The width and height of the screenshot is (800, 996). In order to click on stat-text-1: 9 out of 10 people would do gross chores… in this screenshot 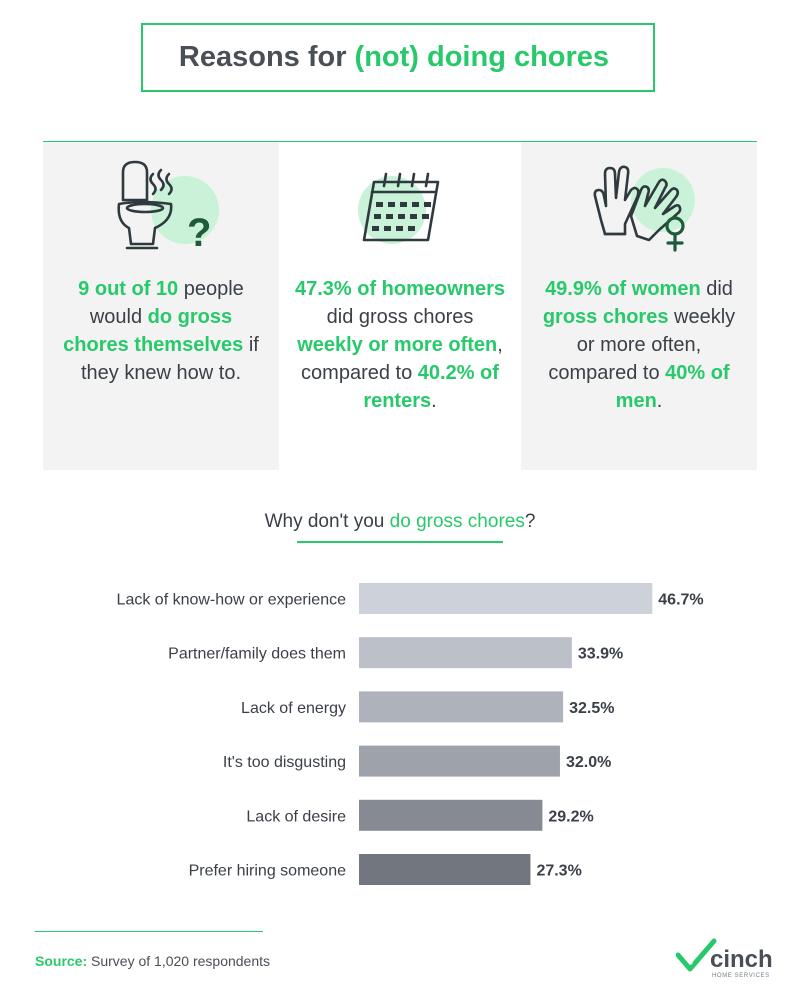, I will do `click(161, 331)`.